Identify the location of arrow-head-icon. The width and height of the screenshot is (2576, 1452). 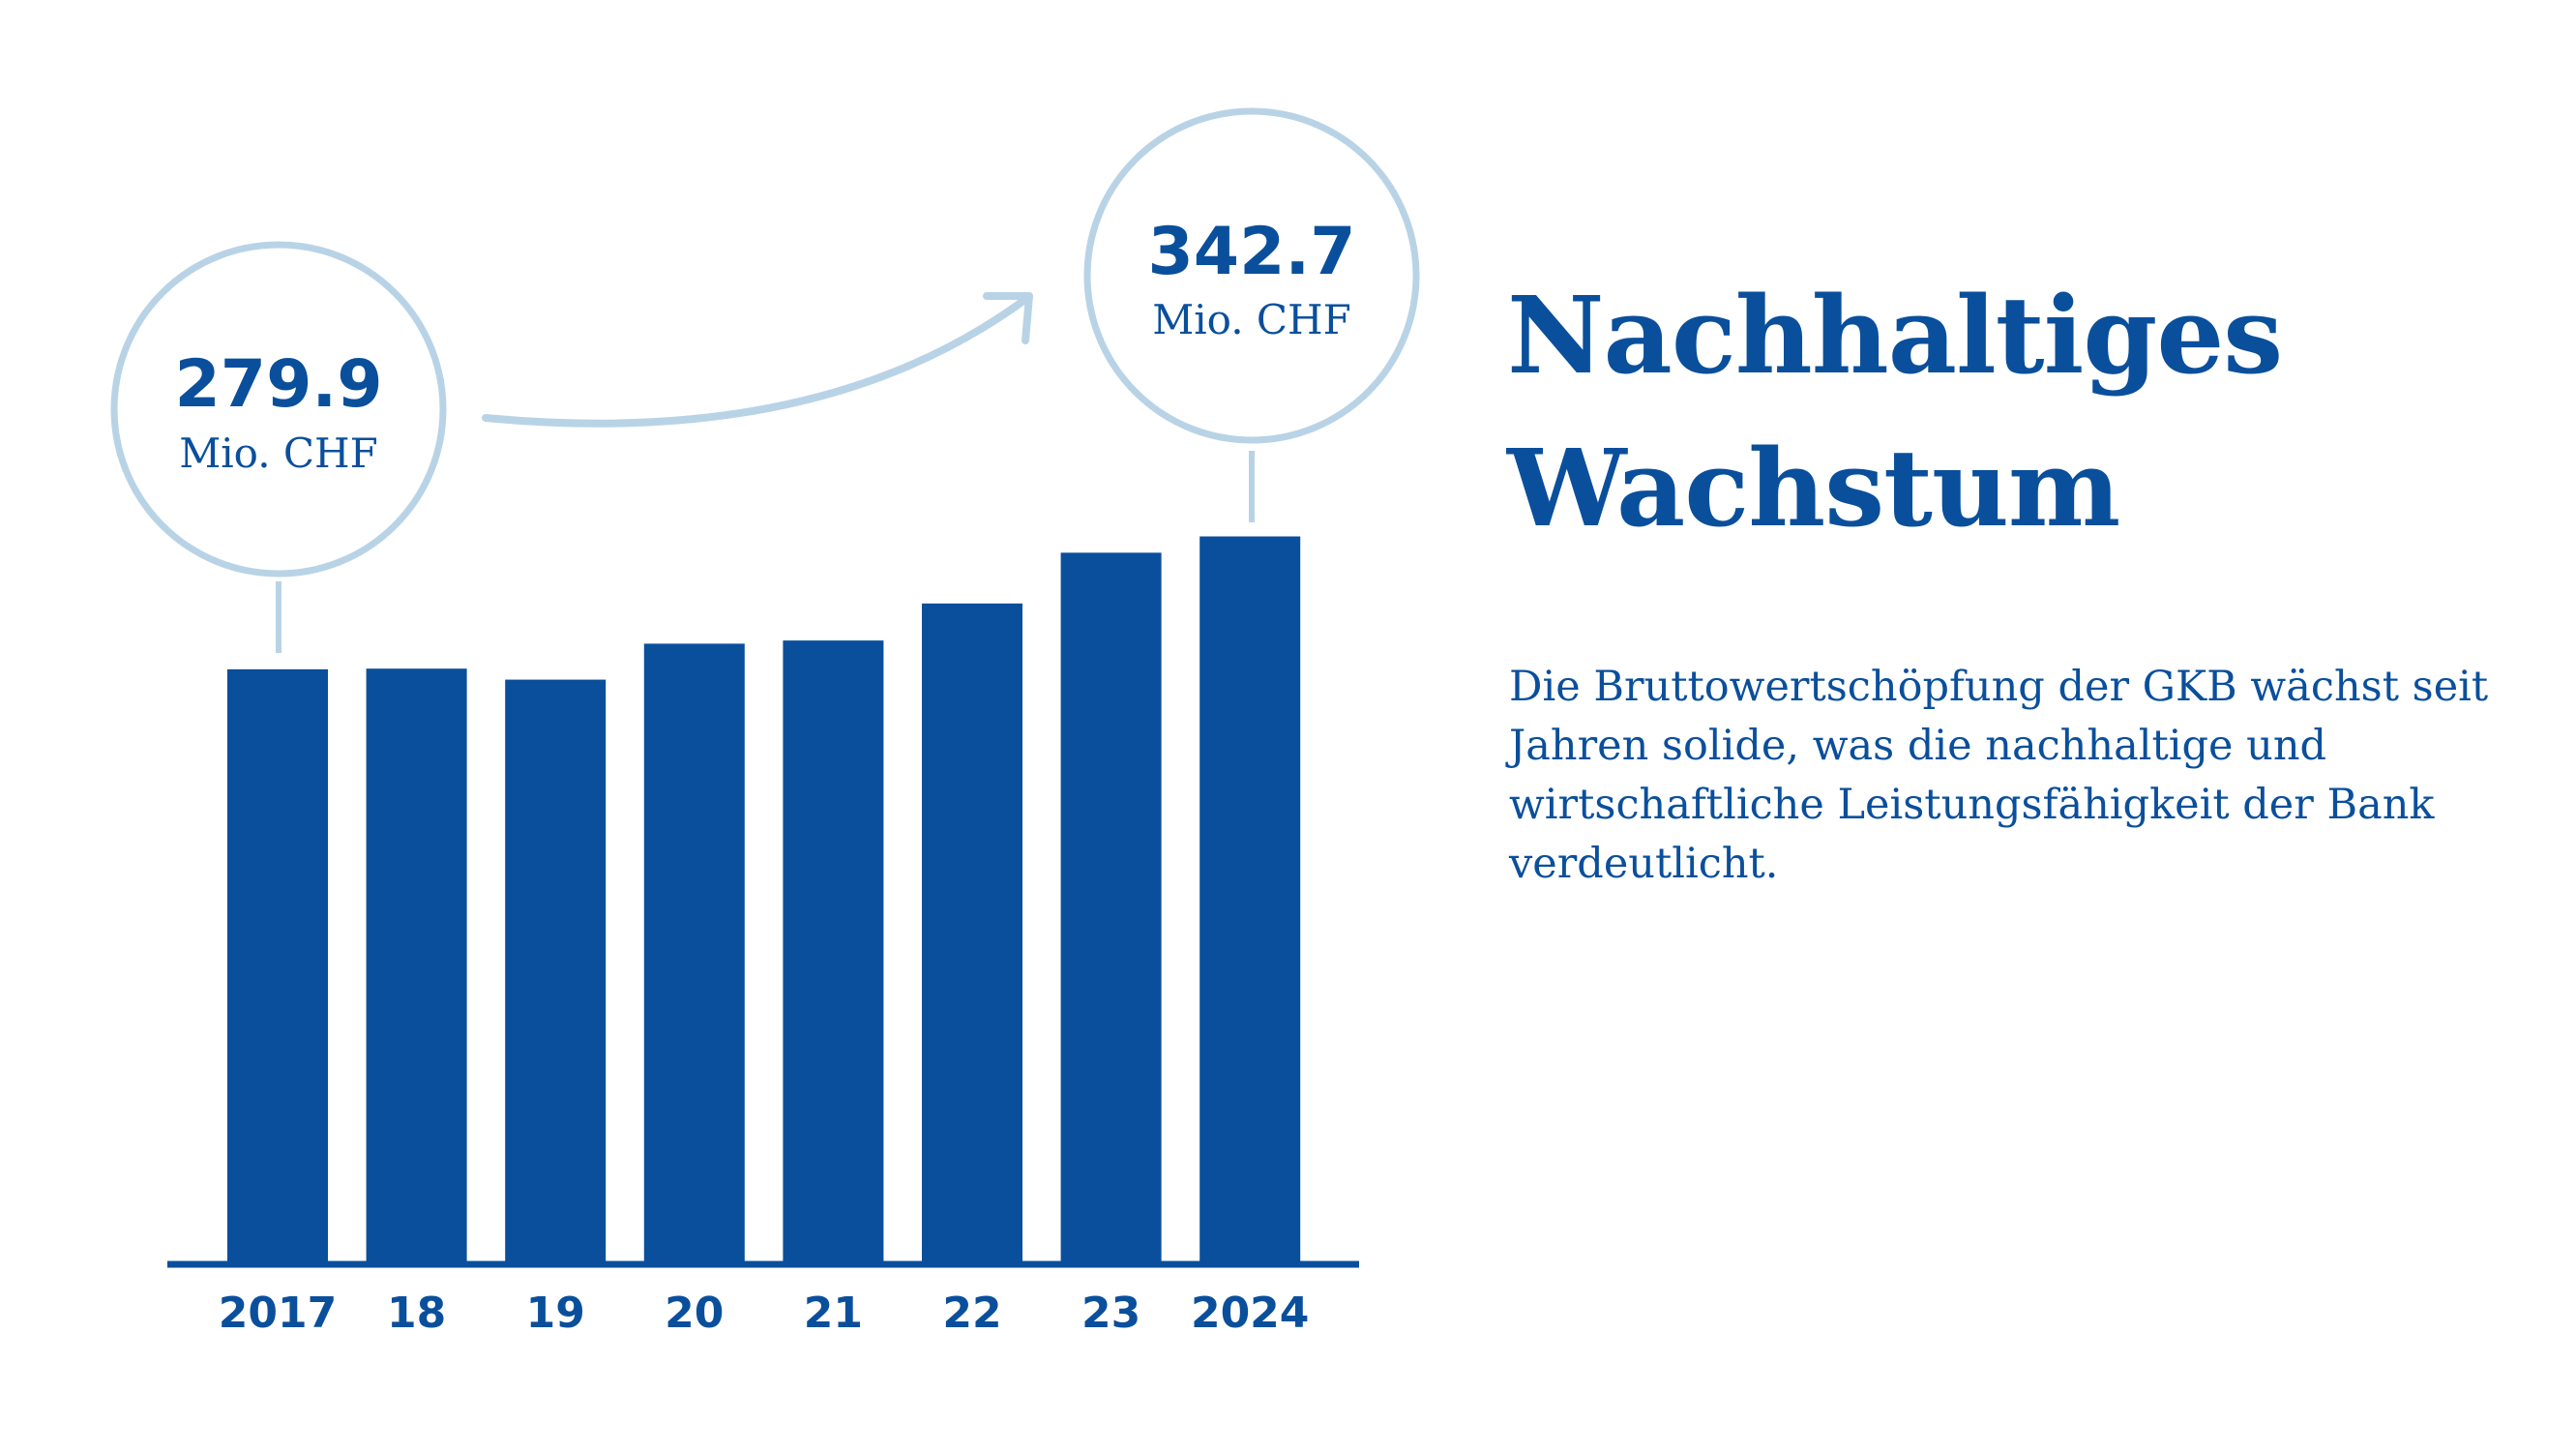
(1008, 318).